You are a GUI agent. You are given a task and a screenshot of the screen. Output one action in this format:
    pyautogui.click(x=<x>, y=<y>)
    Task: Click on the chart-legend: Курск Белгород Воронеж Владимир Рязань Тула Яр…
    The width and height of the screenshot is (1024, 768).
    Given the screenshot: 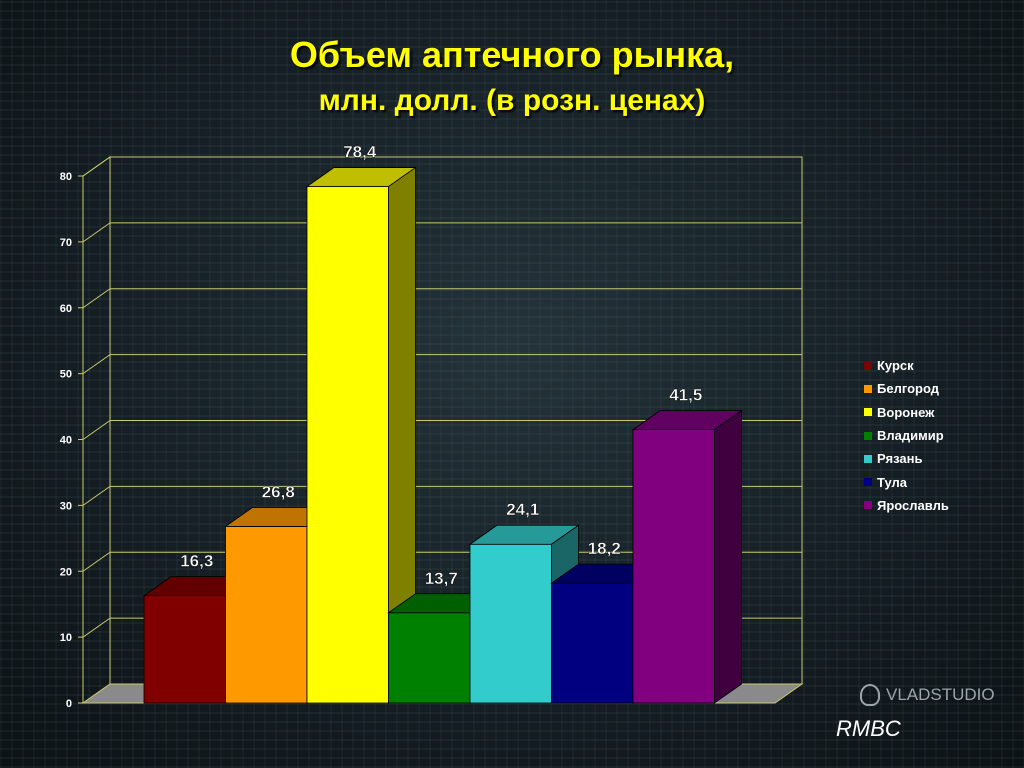 What is the action you would take?
    pyautogui.click(x=906, y=435)
    